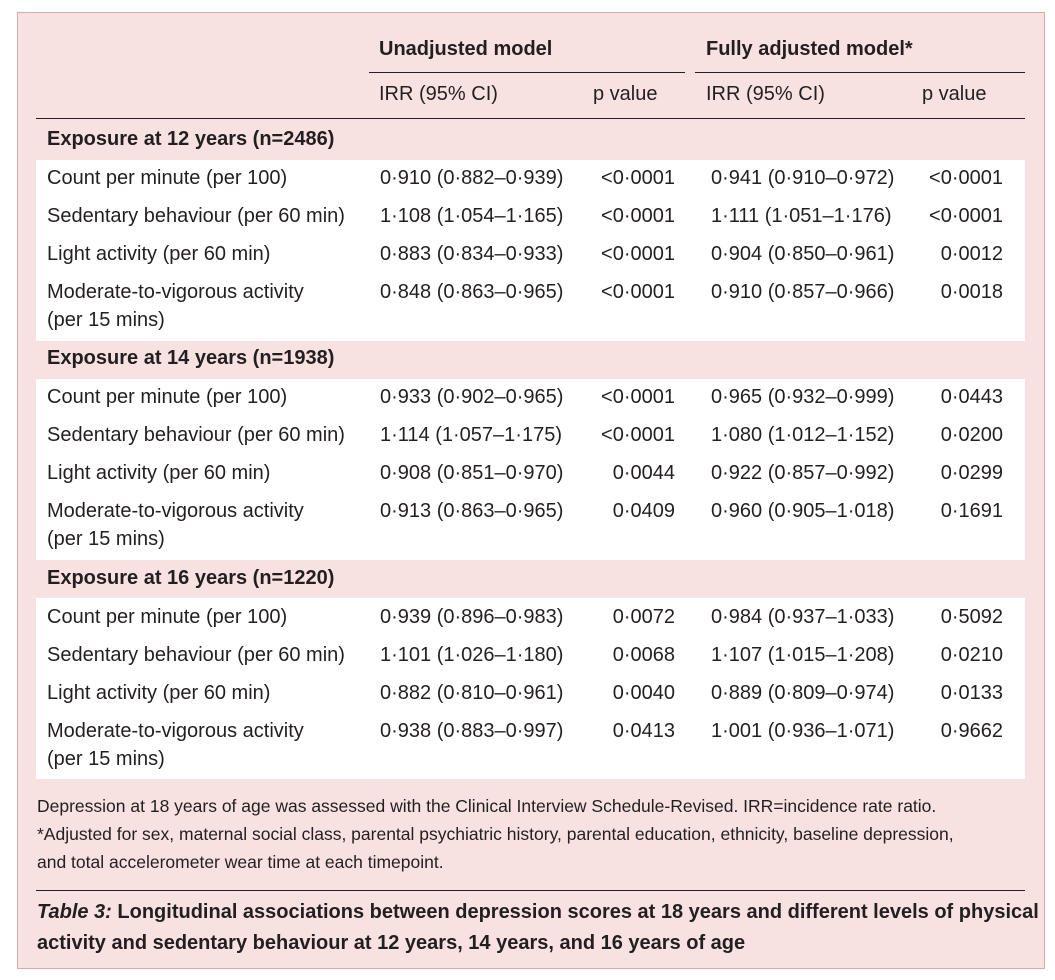 Image resolution: width=1055 pixels, height=980 pixels. I want to click on irr-unadjusted: 0·908 (0·851–0·970), so click(472, 473).